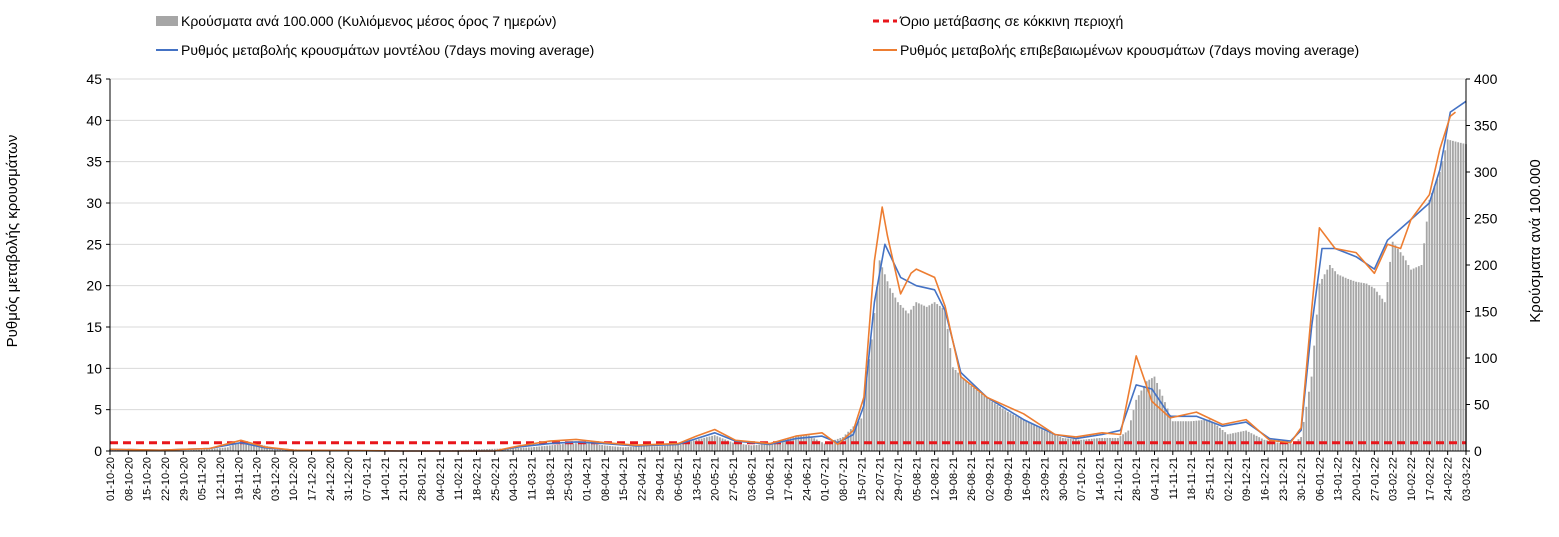 The height and width of the screenshot is (537, 1559). Describe the element at coordinates (881, 479) in the screenshot. I see `x-tick-label: 22-07-21` at that location.